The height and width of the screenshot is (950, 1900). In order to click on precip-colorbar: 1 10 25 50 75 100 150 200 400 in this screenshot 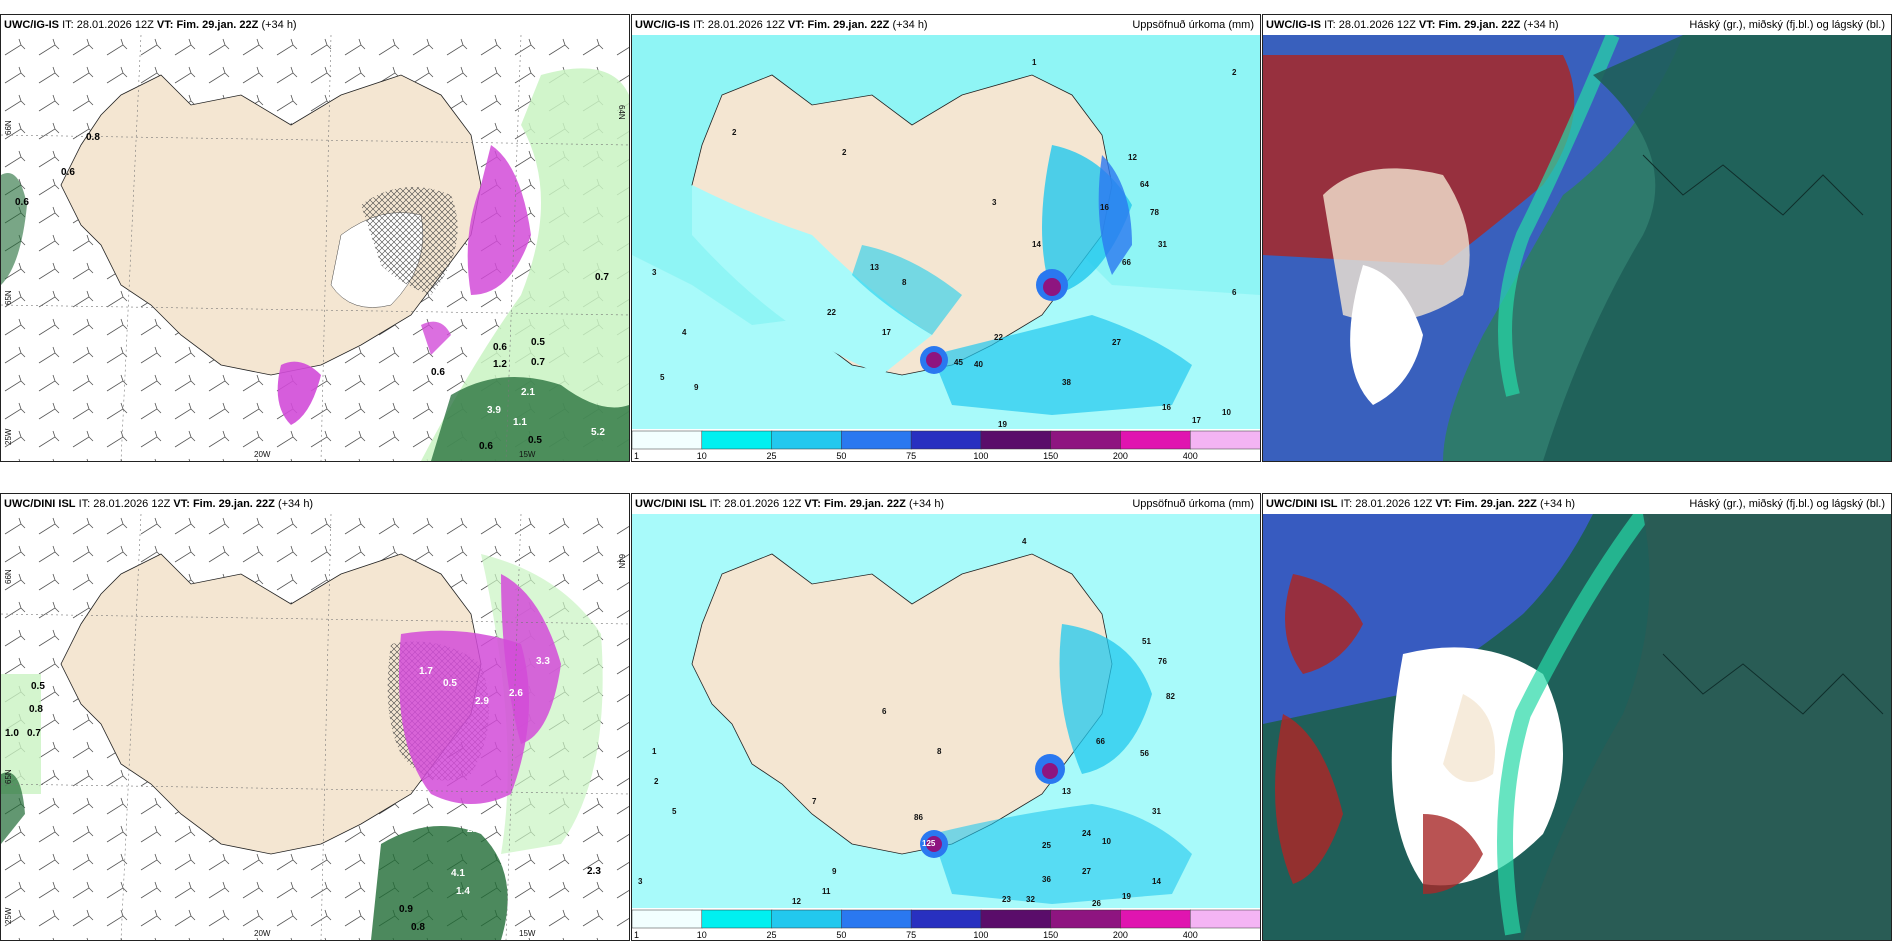, I will do `click(946, 924)`.